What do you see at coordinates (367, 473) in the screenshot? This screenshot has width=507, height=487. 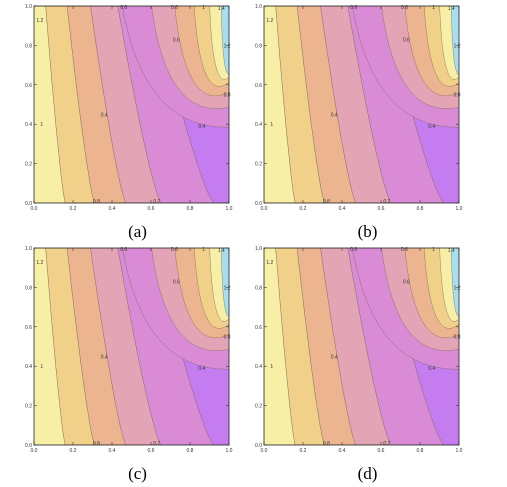 I see `caption-d: (d)` at bounding box center [367, 473].